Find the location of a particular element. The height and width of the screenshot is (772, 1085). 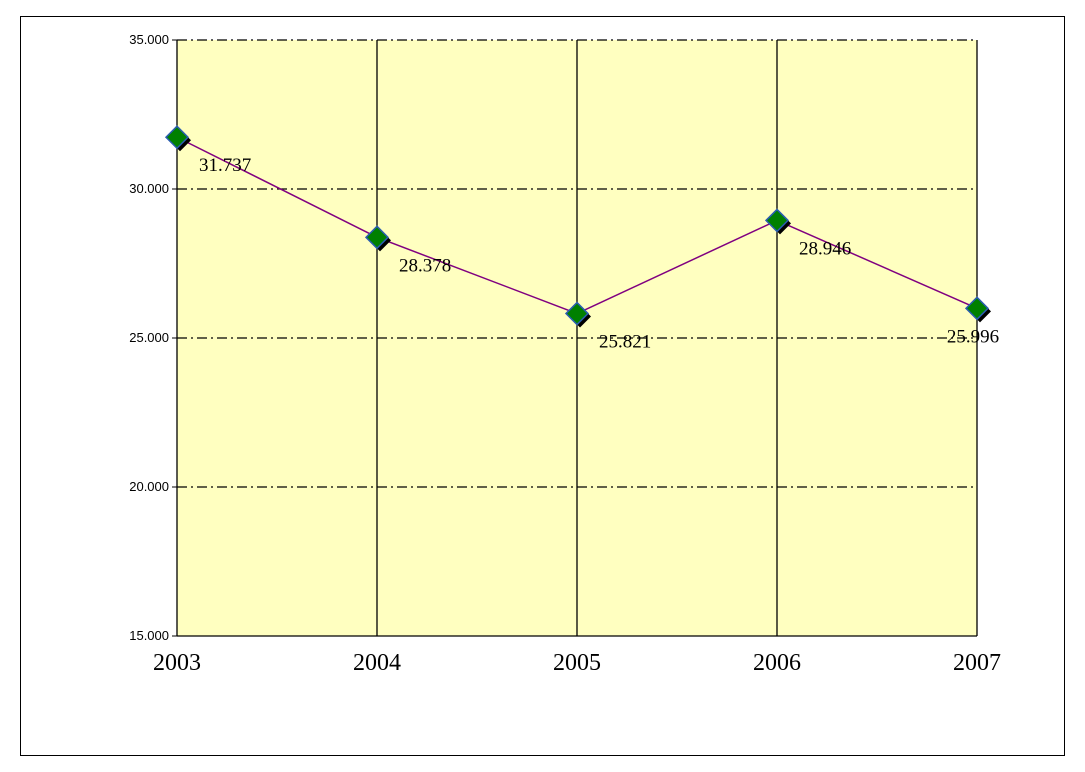

data-label-3: 28.946 is located at coordinates (825, 248).